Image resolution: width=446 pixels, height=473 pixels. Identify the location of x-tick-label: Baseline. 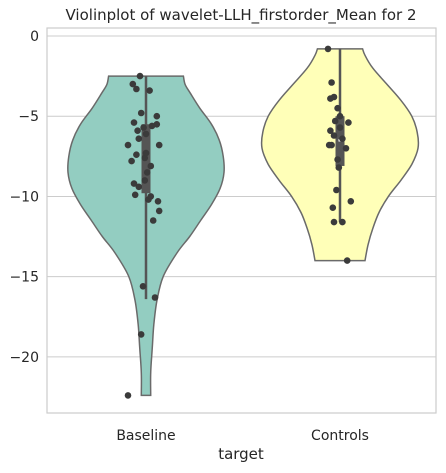
(145, 436).